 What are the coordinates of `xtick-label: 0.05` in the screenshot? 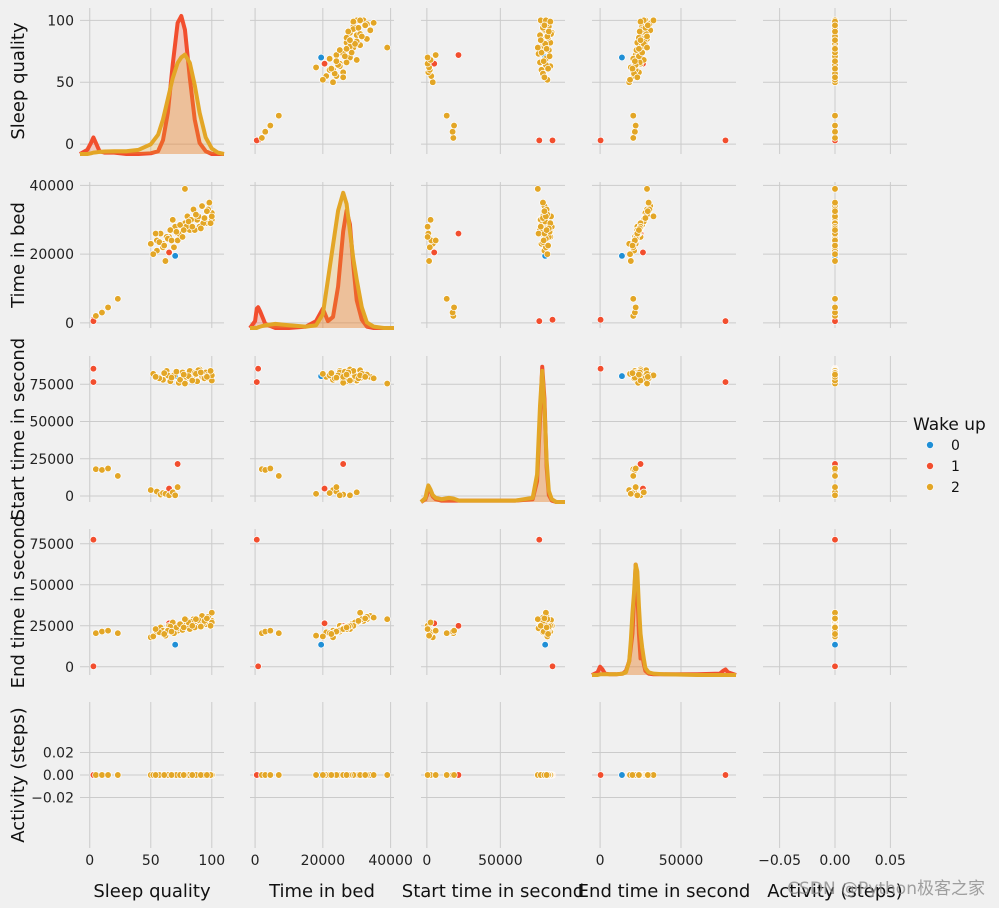 It's located at (890, 861).